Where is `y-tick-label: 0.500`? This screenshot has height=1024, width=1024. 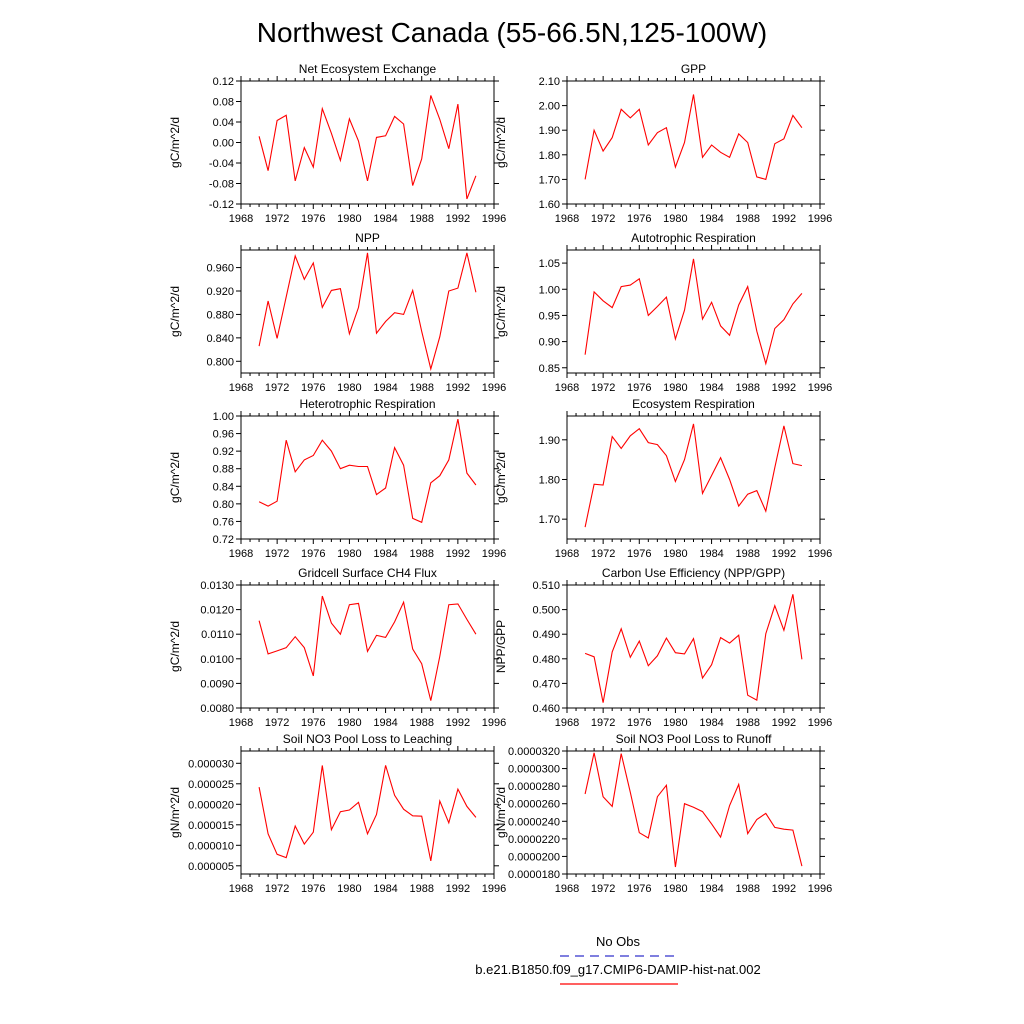 y-tick-label: 0.500 is located at coordinates (546, 611).